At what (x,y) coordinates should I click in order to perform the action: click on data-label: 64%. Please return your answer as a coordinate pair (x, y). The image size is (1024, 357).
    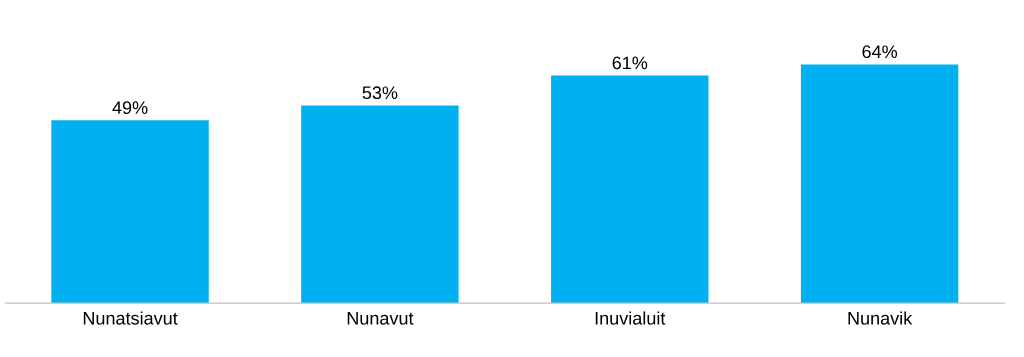
    Looking at the image, I should click on (880, 52).